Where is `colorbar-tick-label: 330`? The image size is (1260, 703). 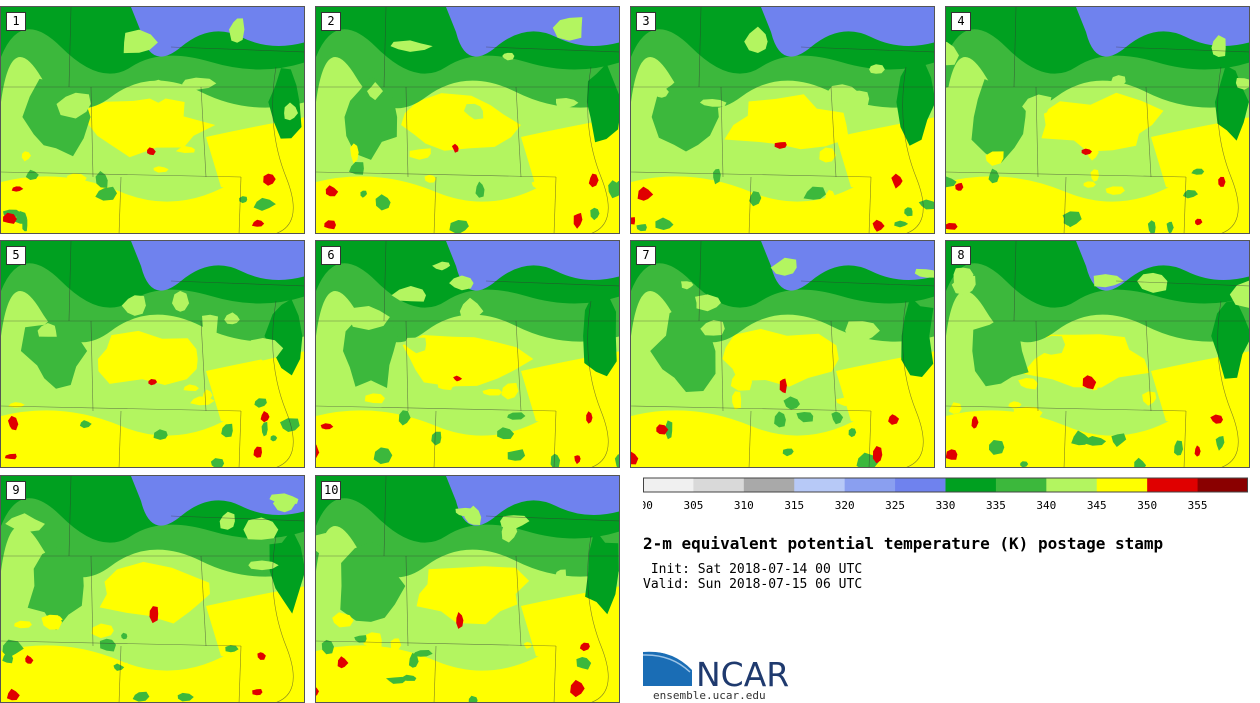 colorbar-tick-label: 330 is located at coordinates (946, 505).